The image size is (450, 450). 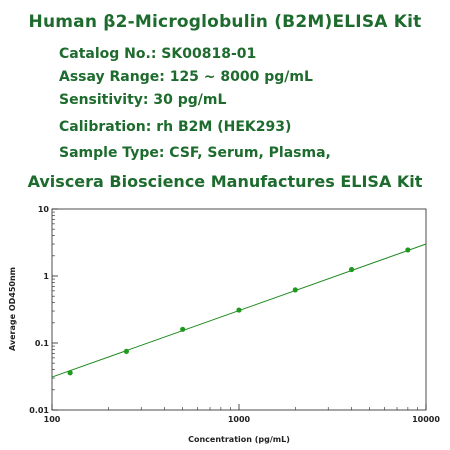 What do you see at coordinates (186, 77) in the screenshot?
I see `assay-range: Assay Range: 125 ~ 8000 pg/mL` at bounding box center [186, 77].